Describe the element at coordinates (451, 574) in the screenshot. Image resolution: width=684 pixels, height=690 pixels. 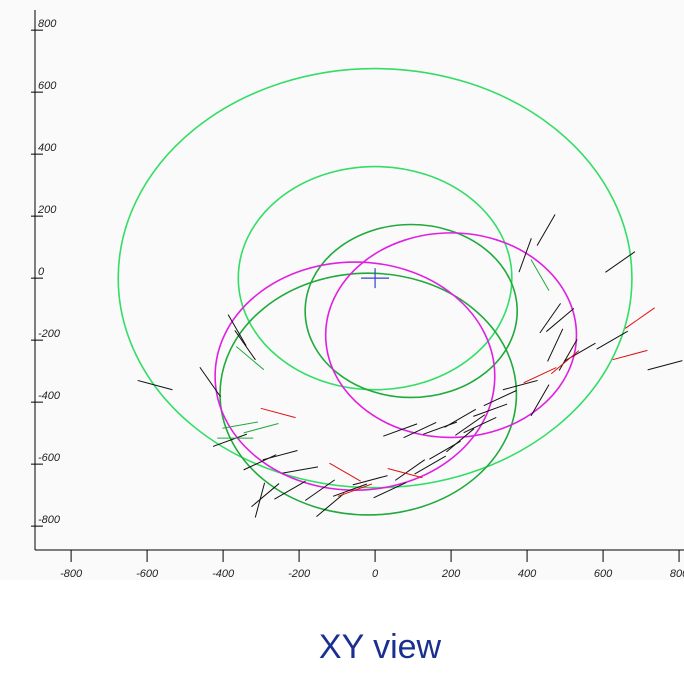
I see `x-tick-label: 200` at that location.